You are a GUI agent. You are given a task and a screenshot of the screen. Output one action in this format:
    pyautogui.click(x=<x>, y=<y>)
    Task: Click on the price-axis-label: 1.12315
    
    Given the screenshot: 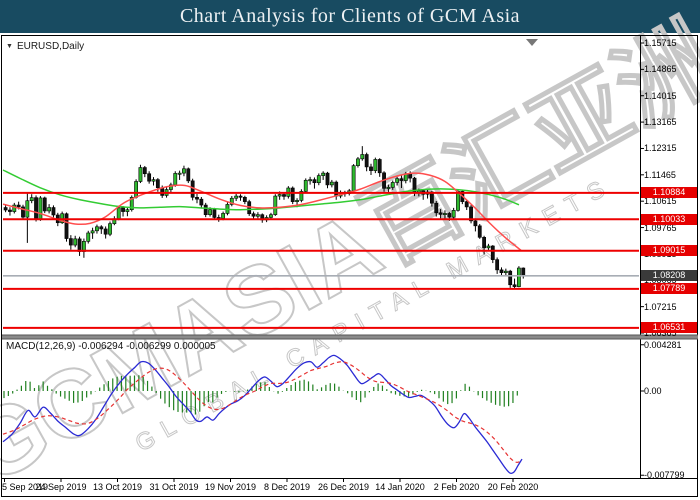 What is the action you would take?
    pyautogui.click(x=660, y=148)
    